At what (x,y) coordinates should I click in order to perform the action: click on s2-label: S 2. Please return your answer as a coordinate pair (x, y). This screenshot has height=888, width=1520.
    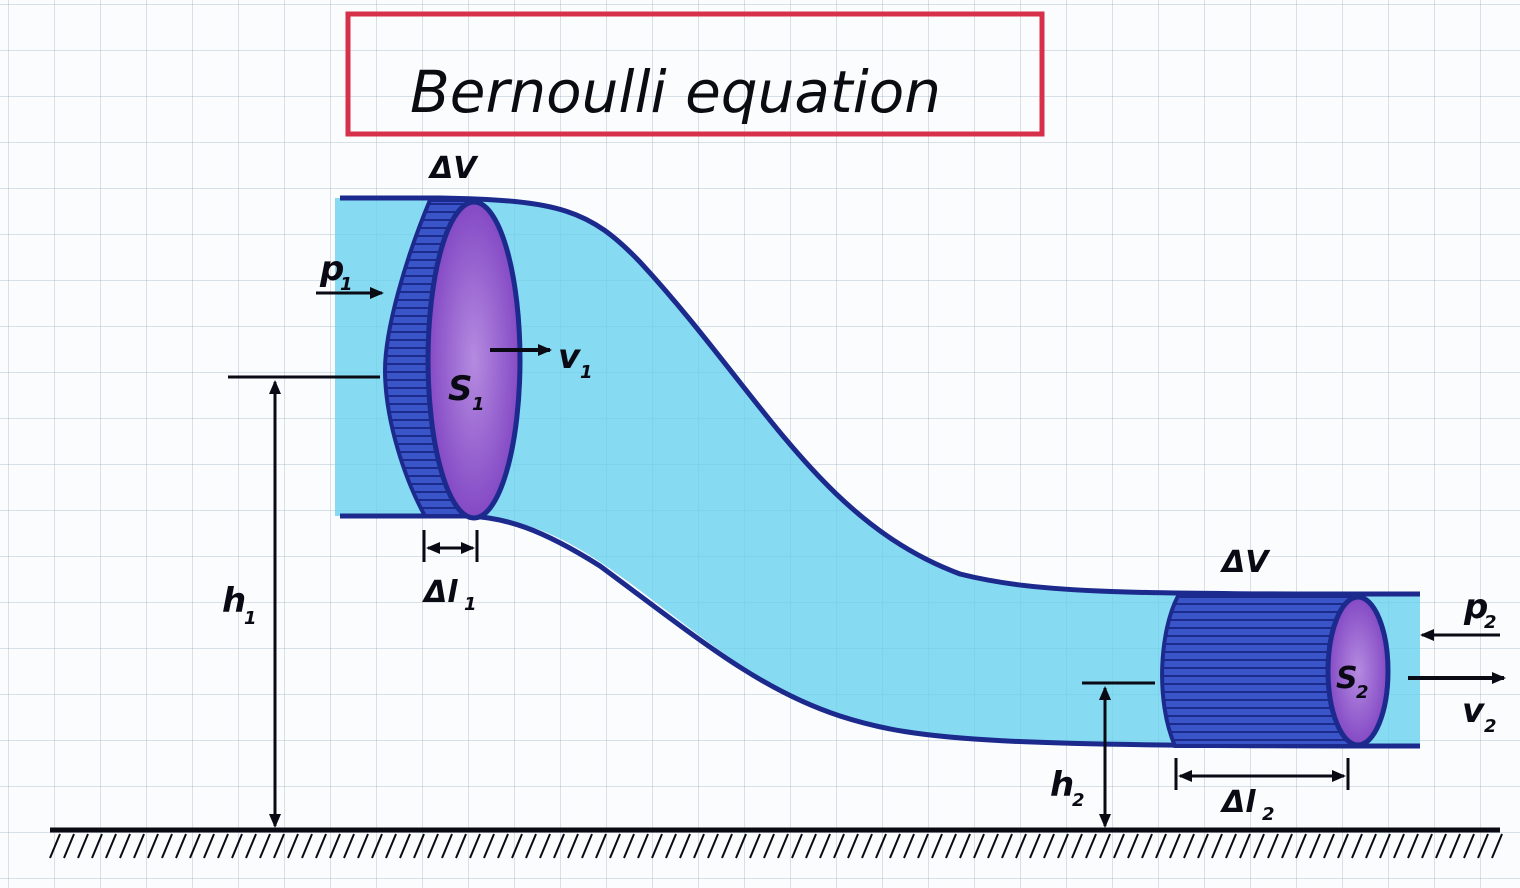
    Looking at the image, I should click on (1352, 682).